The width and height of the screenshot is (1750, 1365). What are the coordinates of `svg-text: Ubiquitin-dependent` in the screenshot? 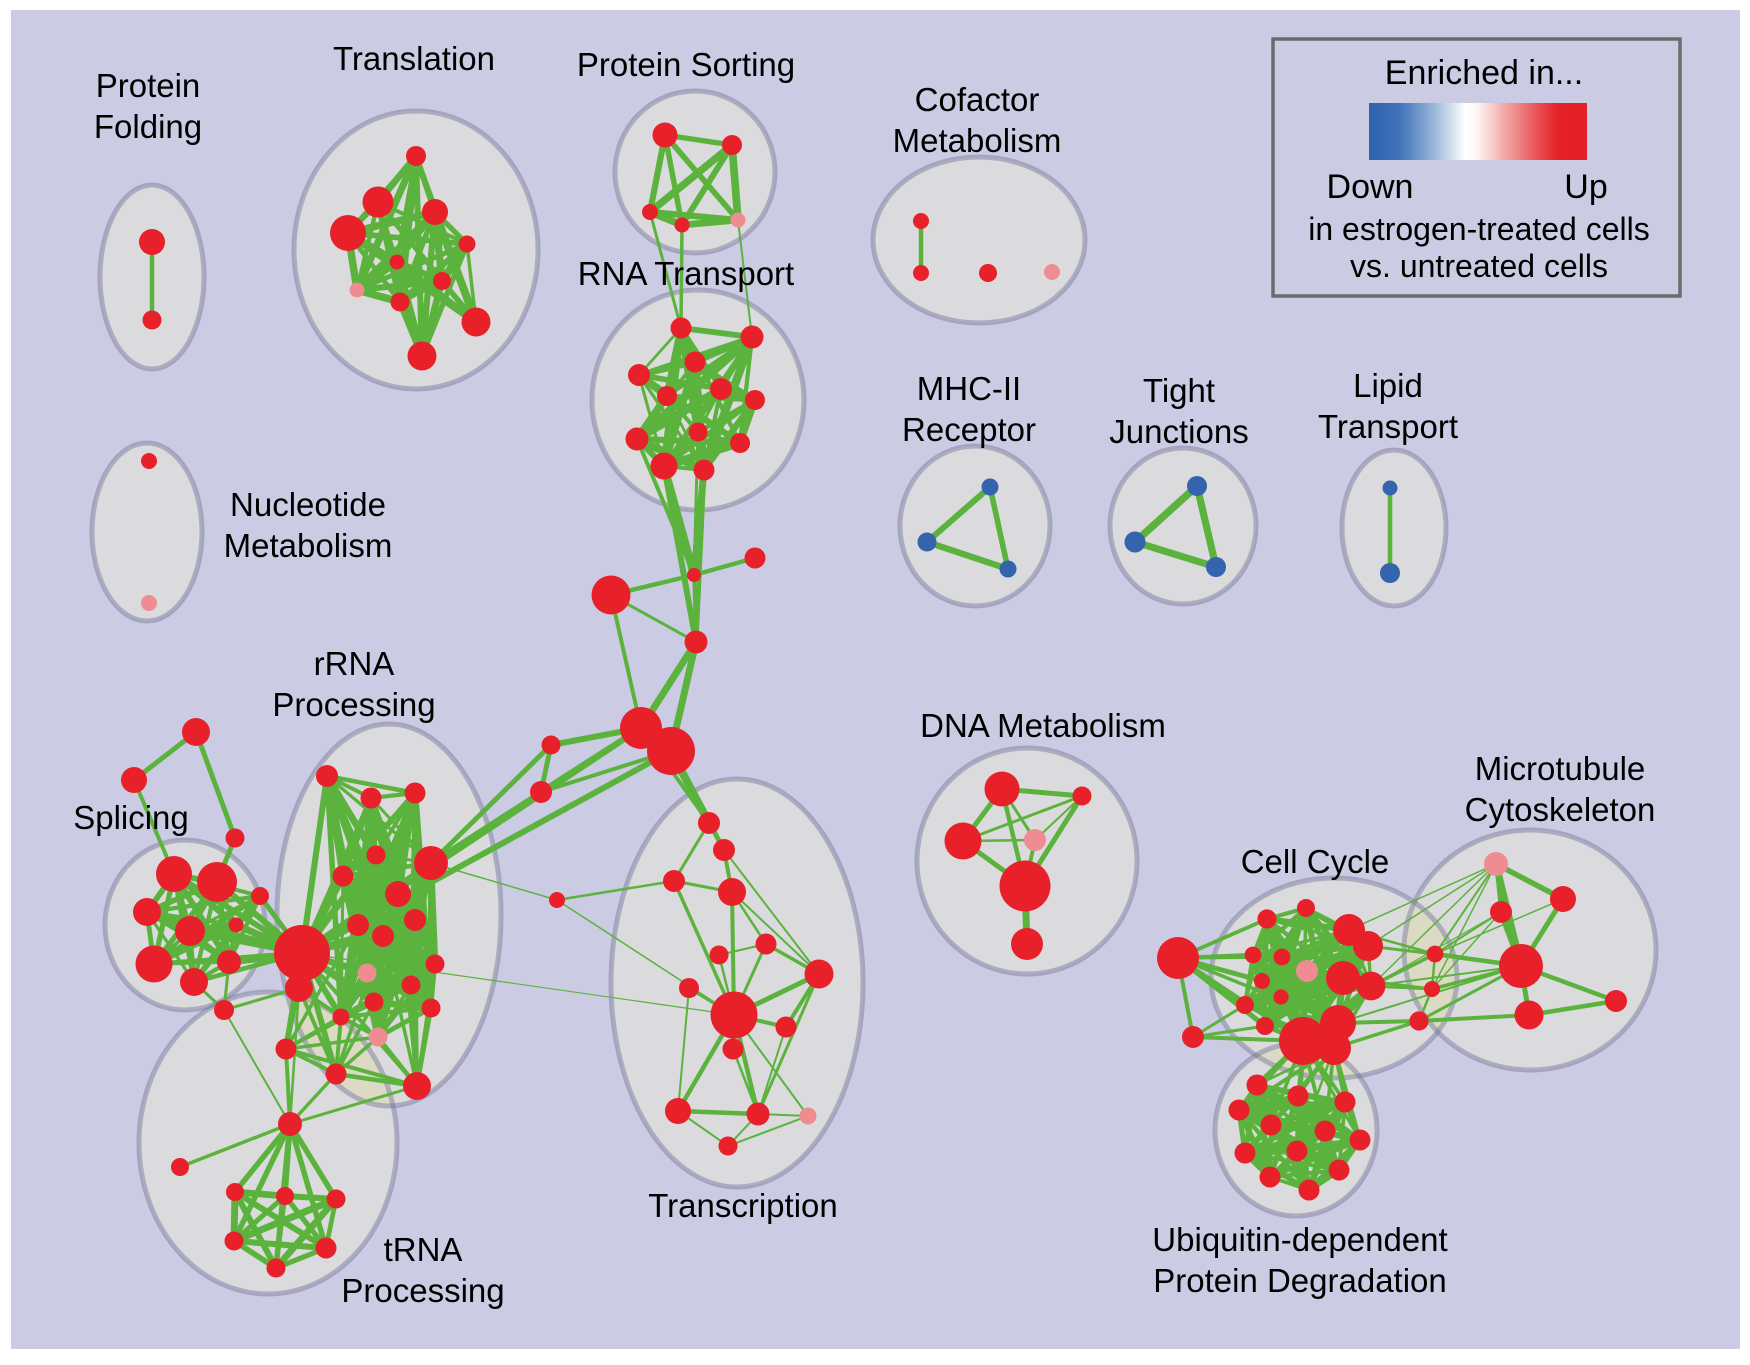 It's located at (1299, 1239).